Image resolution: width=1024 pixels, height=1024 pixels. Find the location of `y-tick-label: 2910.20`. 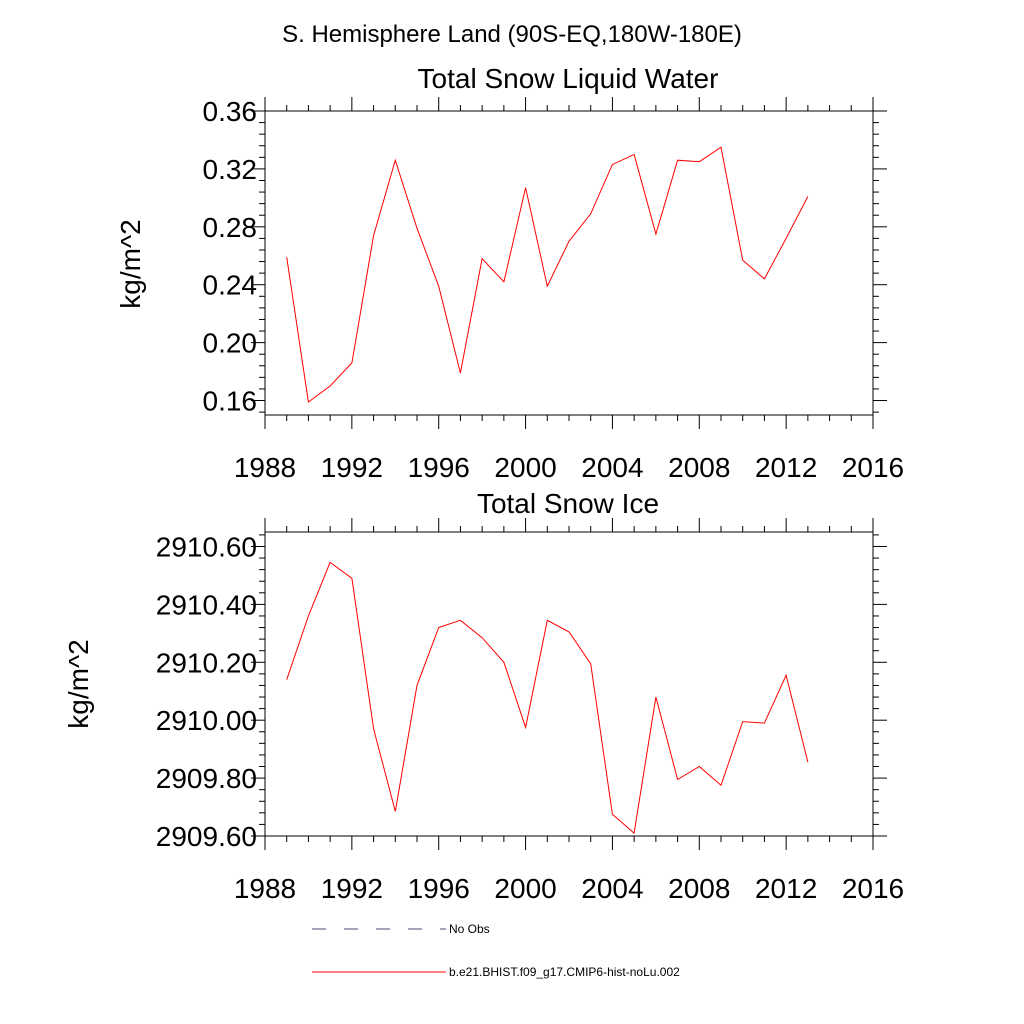

y-tick-label: 2910.20 is located at coordinates (206, 662).